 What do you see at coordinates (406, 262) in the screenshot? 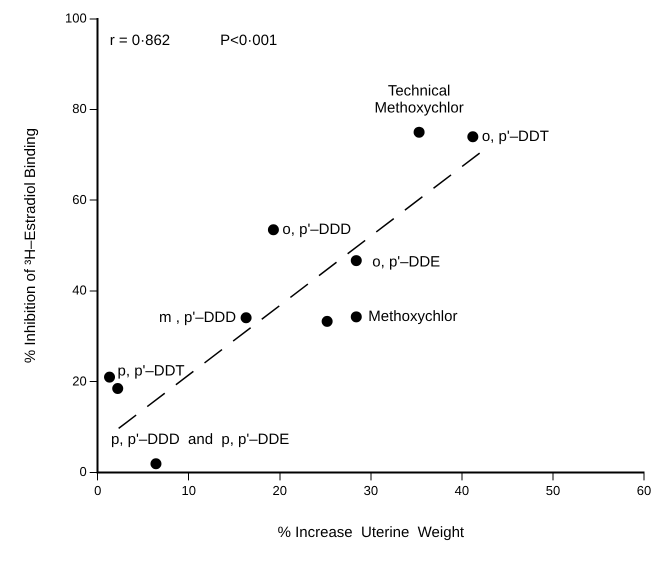
I see `annotation: o, p'–DDE` at bounding box center [406, 262].